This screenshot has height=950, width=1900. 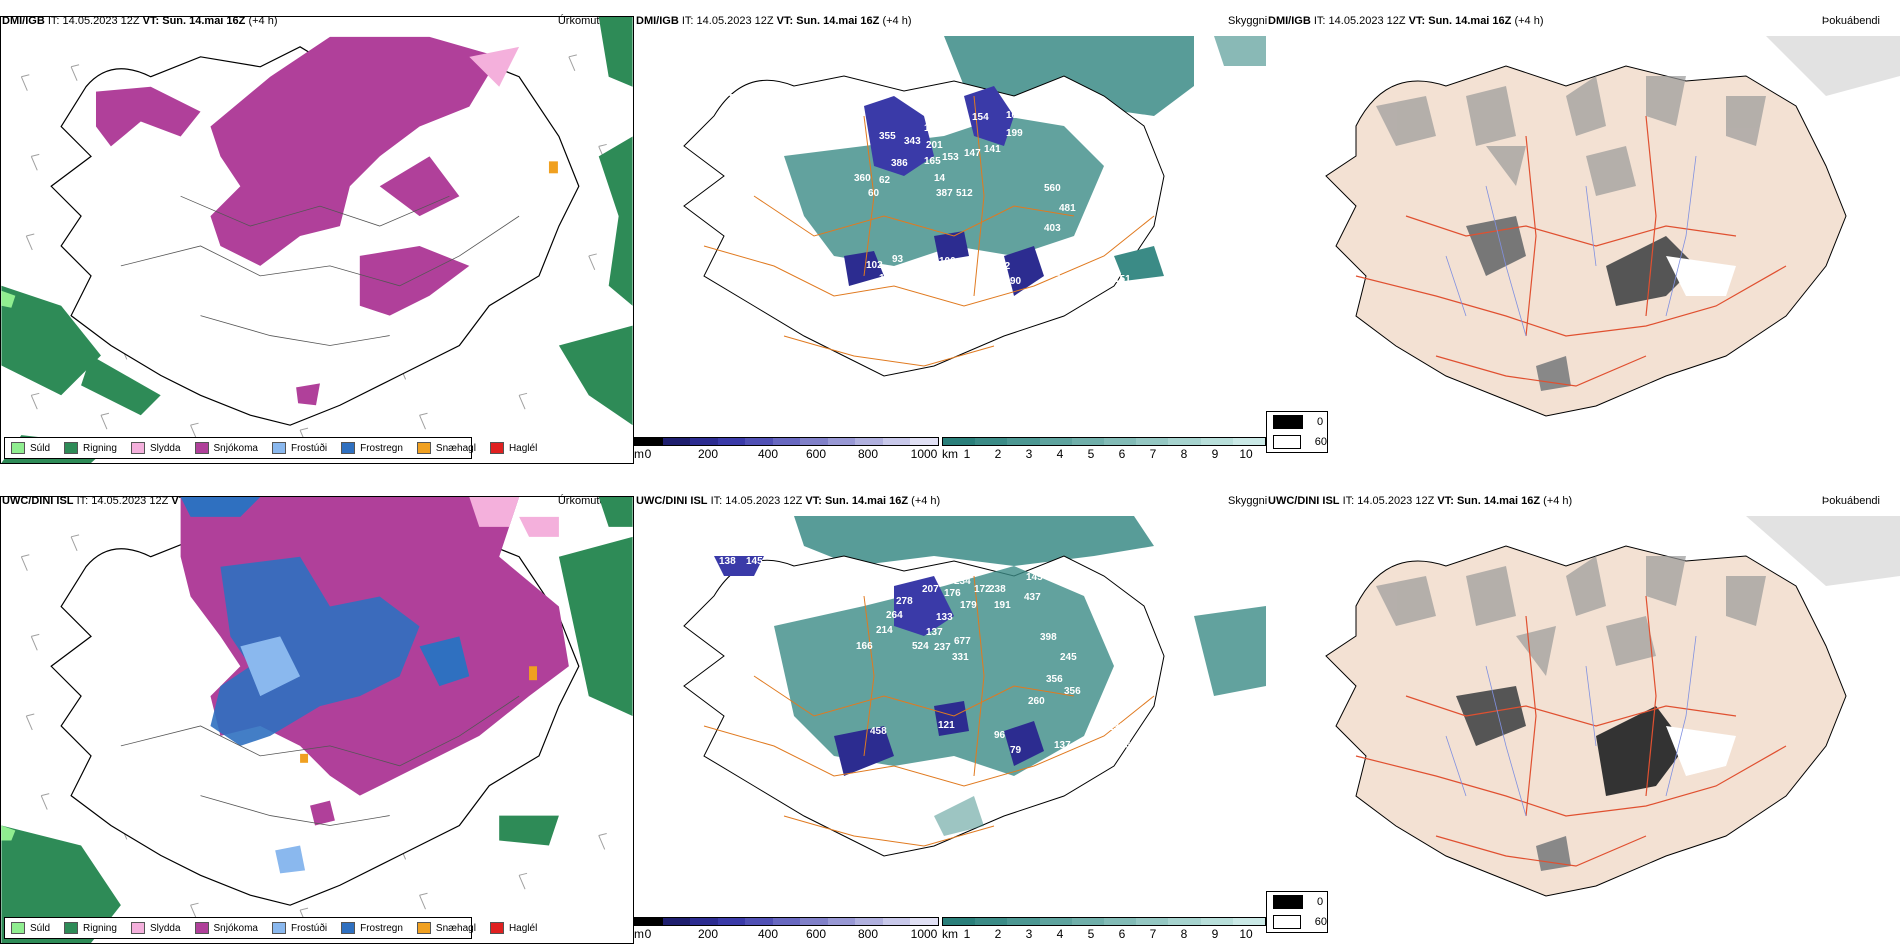 What do you see at coordinates (967, 454) in the screenshot?
I see `colorbar-tick: 1` at bounding box center [967, 454].